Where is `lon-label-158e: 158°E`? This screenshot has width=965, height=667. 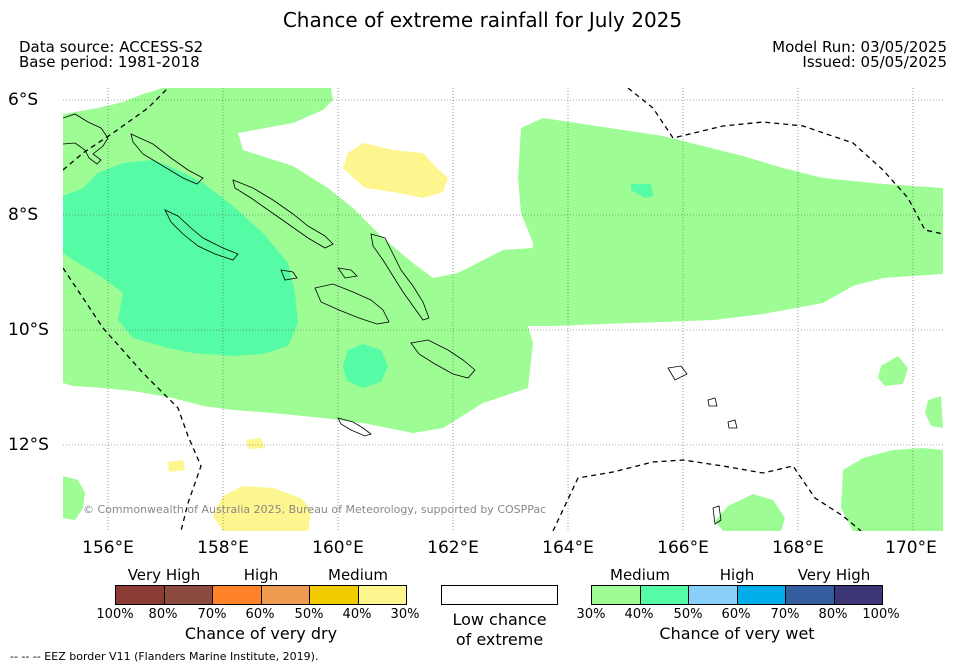 lon-label-158e: 158°E is located at coordinates (223, 548).